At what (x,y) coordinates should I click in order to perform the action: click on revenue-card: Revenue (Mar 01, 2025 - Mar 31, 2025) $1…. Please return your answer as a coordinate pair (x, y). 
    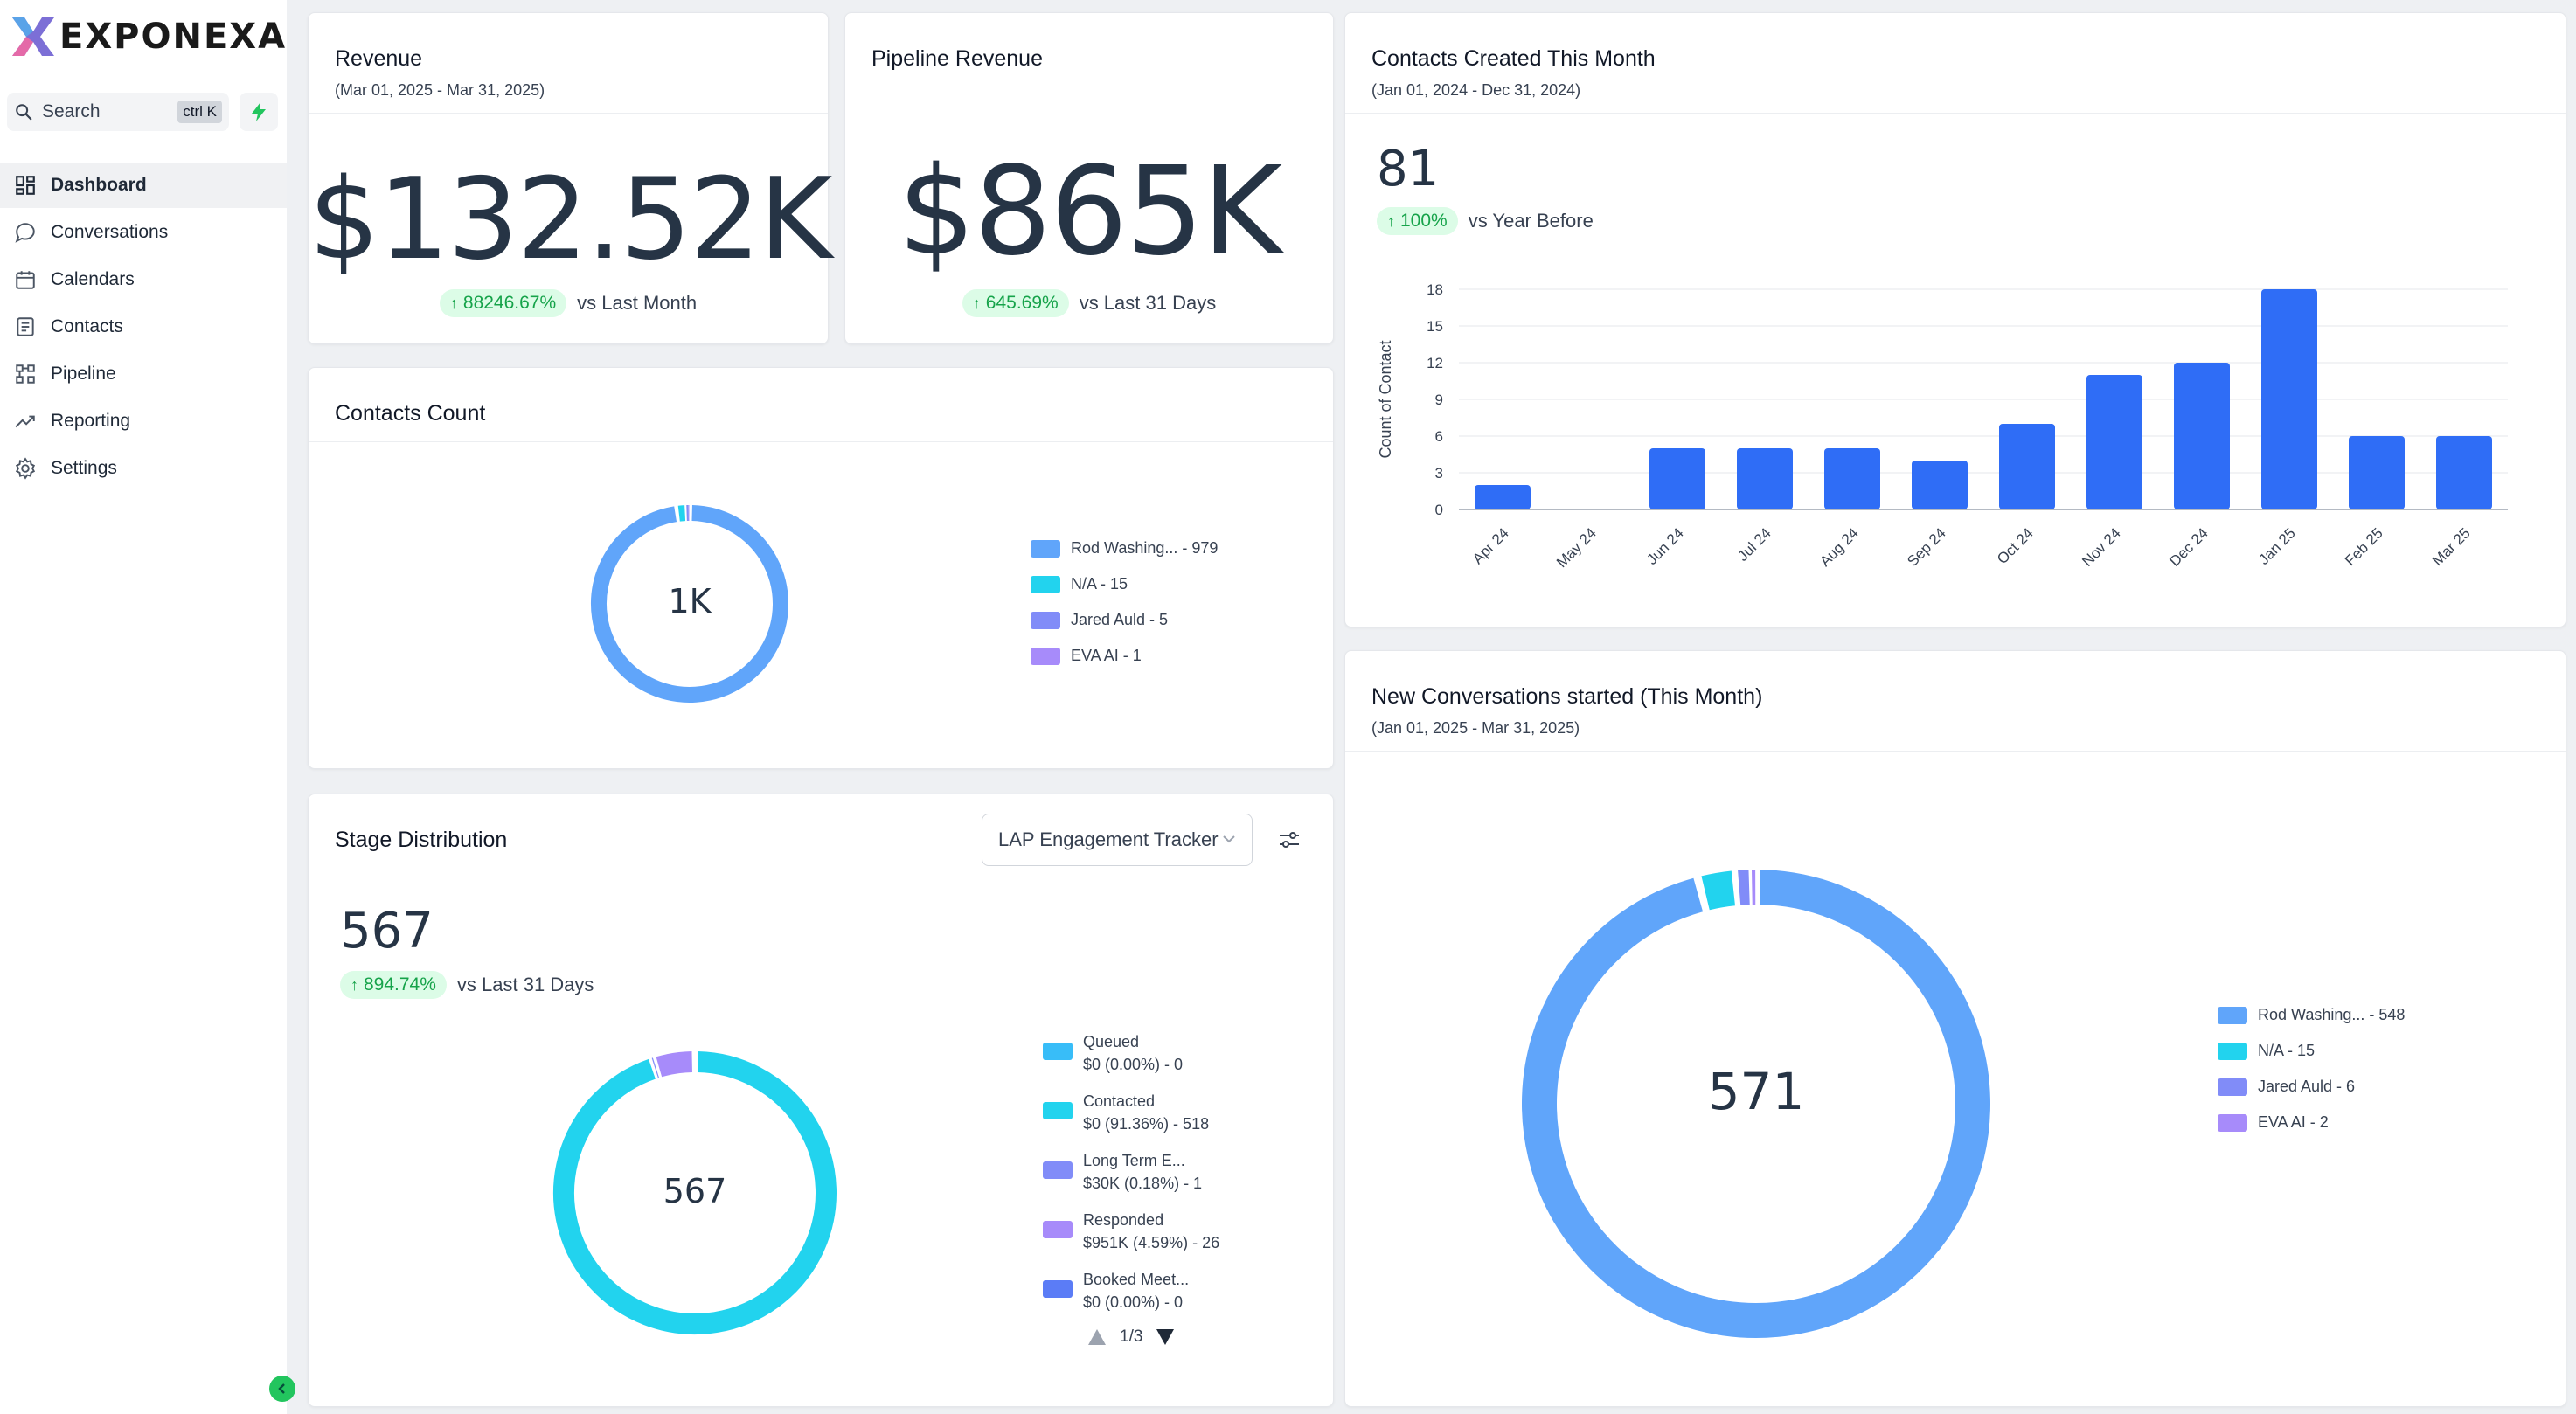
    Looking at the image, I should click on (570, 178).